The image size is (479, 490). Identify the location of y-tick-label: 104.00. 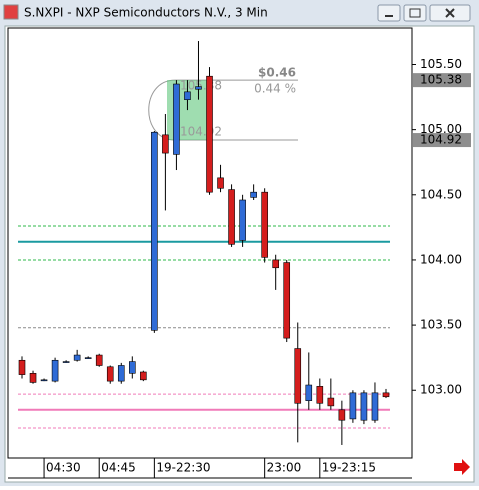
(441, 259).